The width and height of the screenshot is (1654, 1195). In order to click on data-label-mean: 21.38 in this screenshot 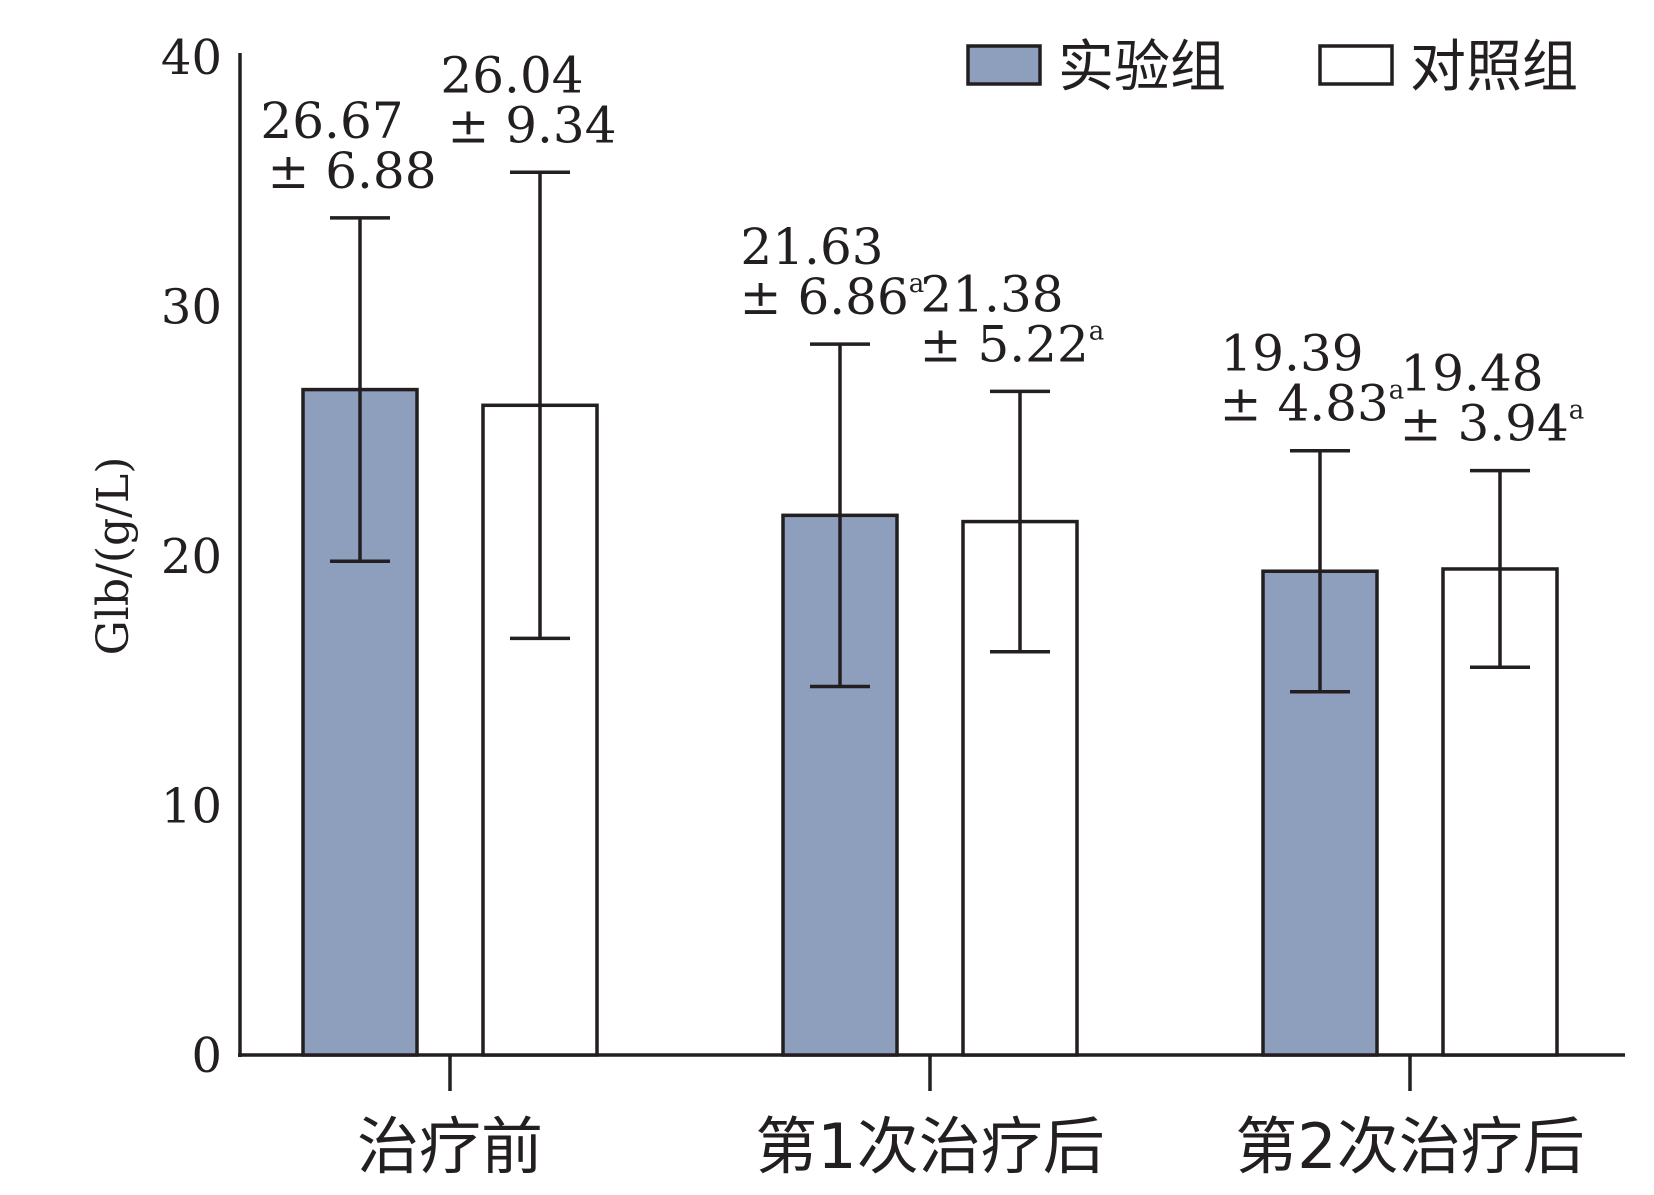, I will do `click(991, 294)`.